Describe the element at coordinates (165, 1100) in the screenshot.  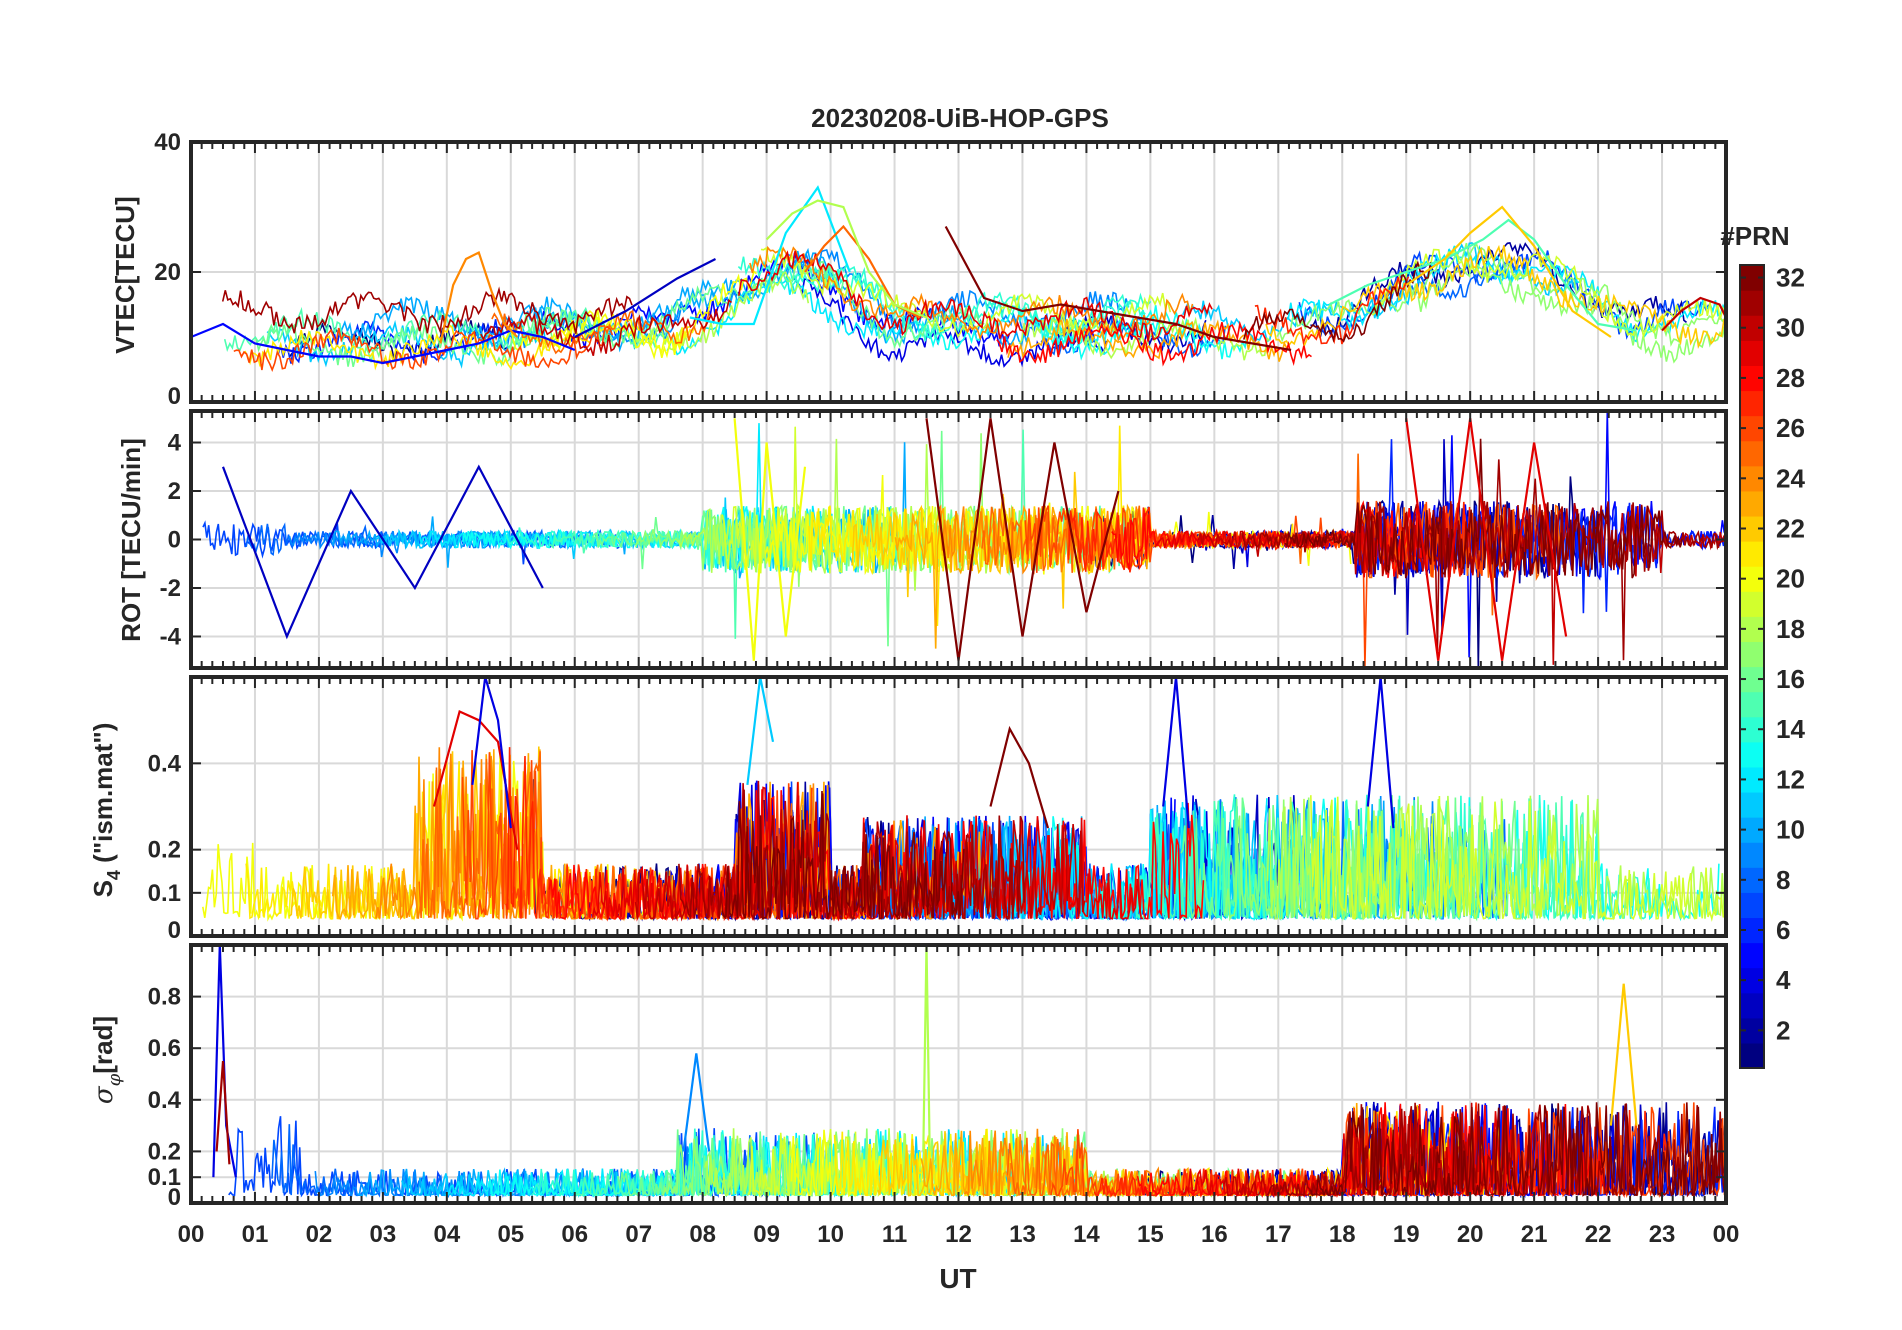
I see `sigma-ytick-label: 0.4` at that location.